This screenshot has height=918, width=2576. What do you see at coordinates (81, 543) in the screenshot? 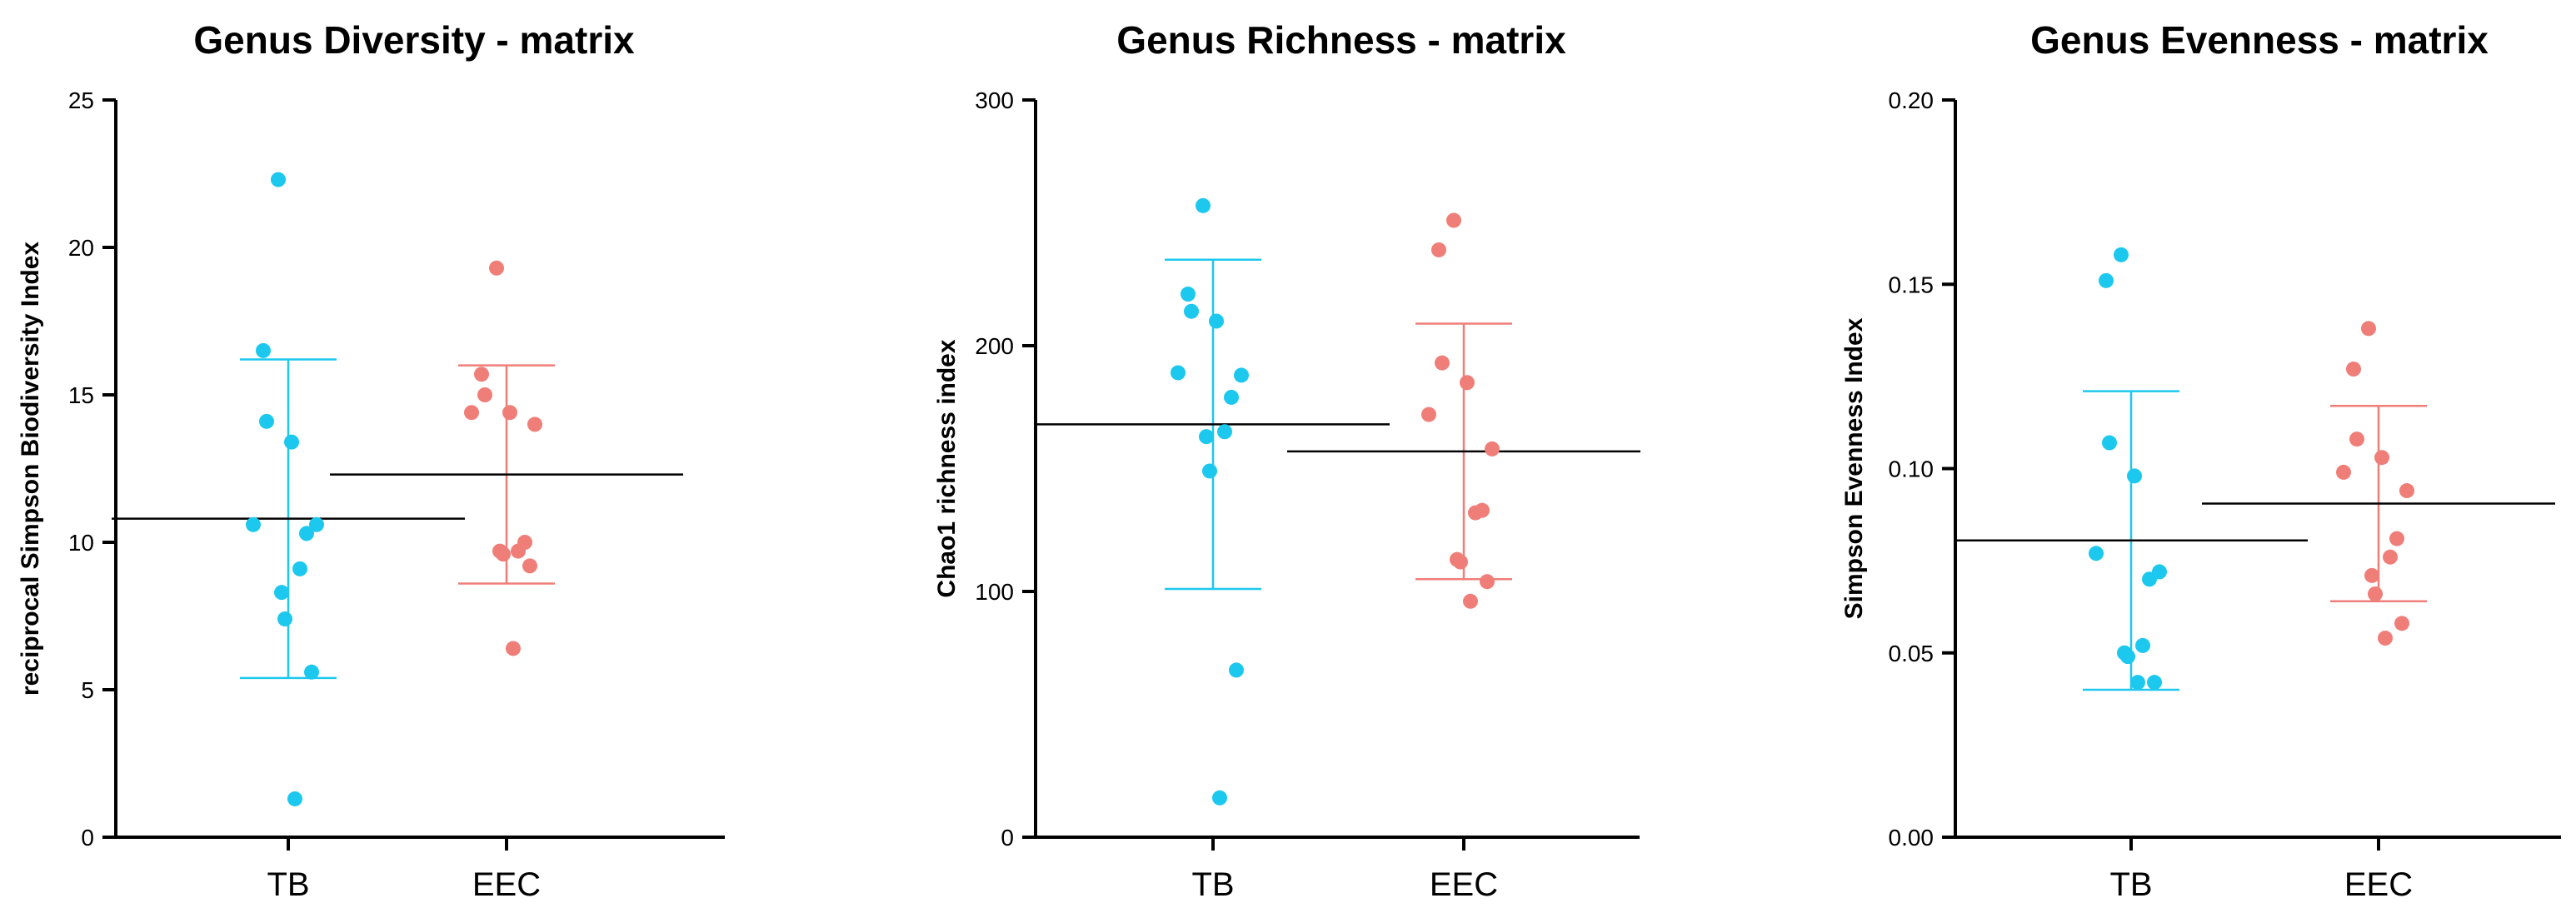
I see `y-tick-label: 10` at bounding box center [81, 543].